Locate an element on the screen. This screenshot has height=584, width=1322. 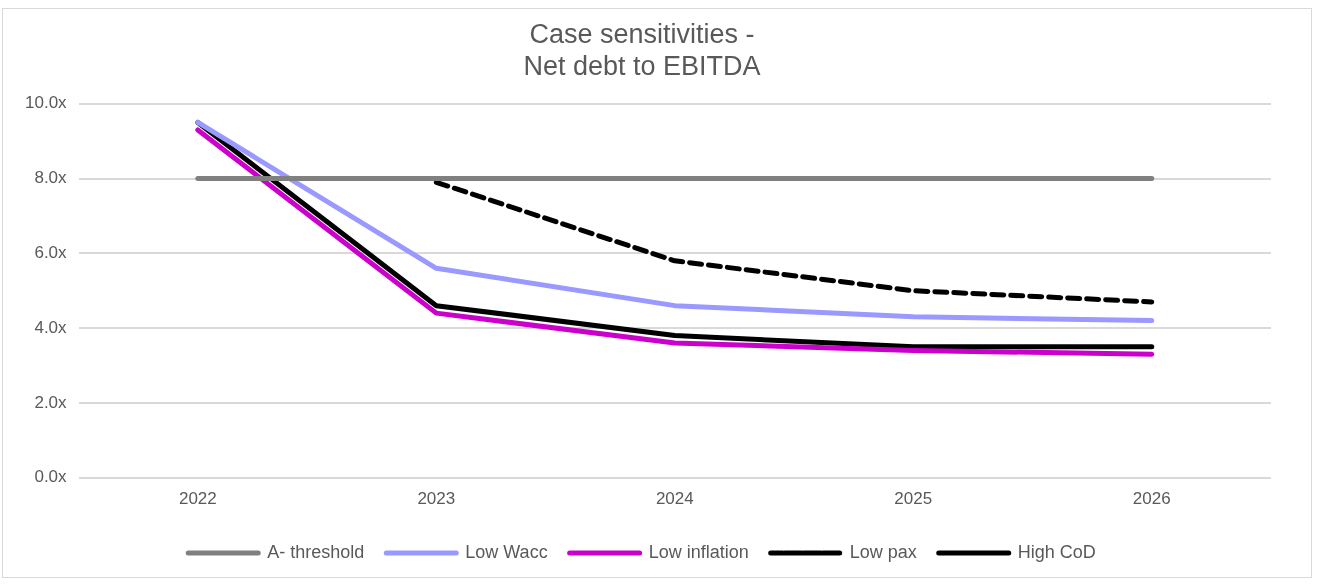
legend-label: A- threshold is located at coordinates (316, 551).